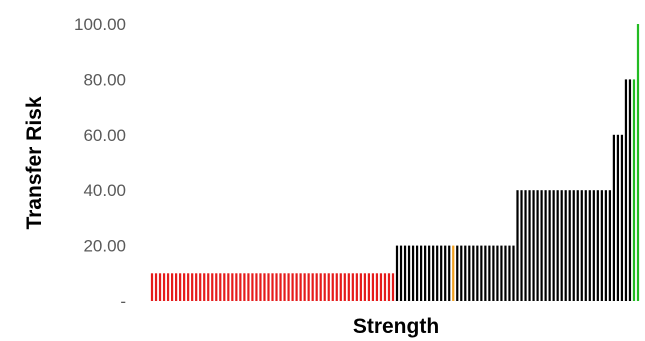 The image size is (645, 341). What do you see at coordinates (100, 163) in the screenshot?
I see `y-axis-ticks: - 20.00 40.00 60.00 80.00 100.00` at bounding box center [100, 163].